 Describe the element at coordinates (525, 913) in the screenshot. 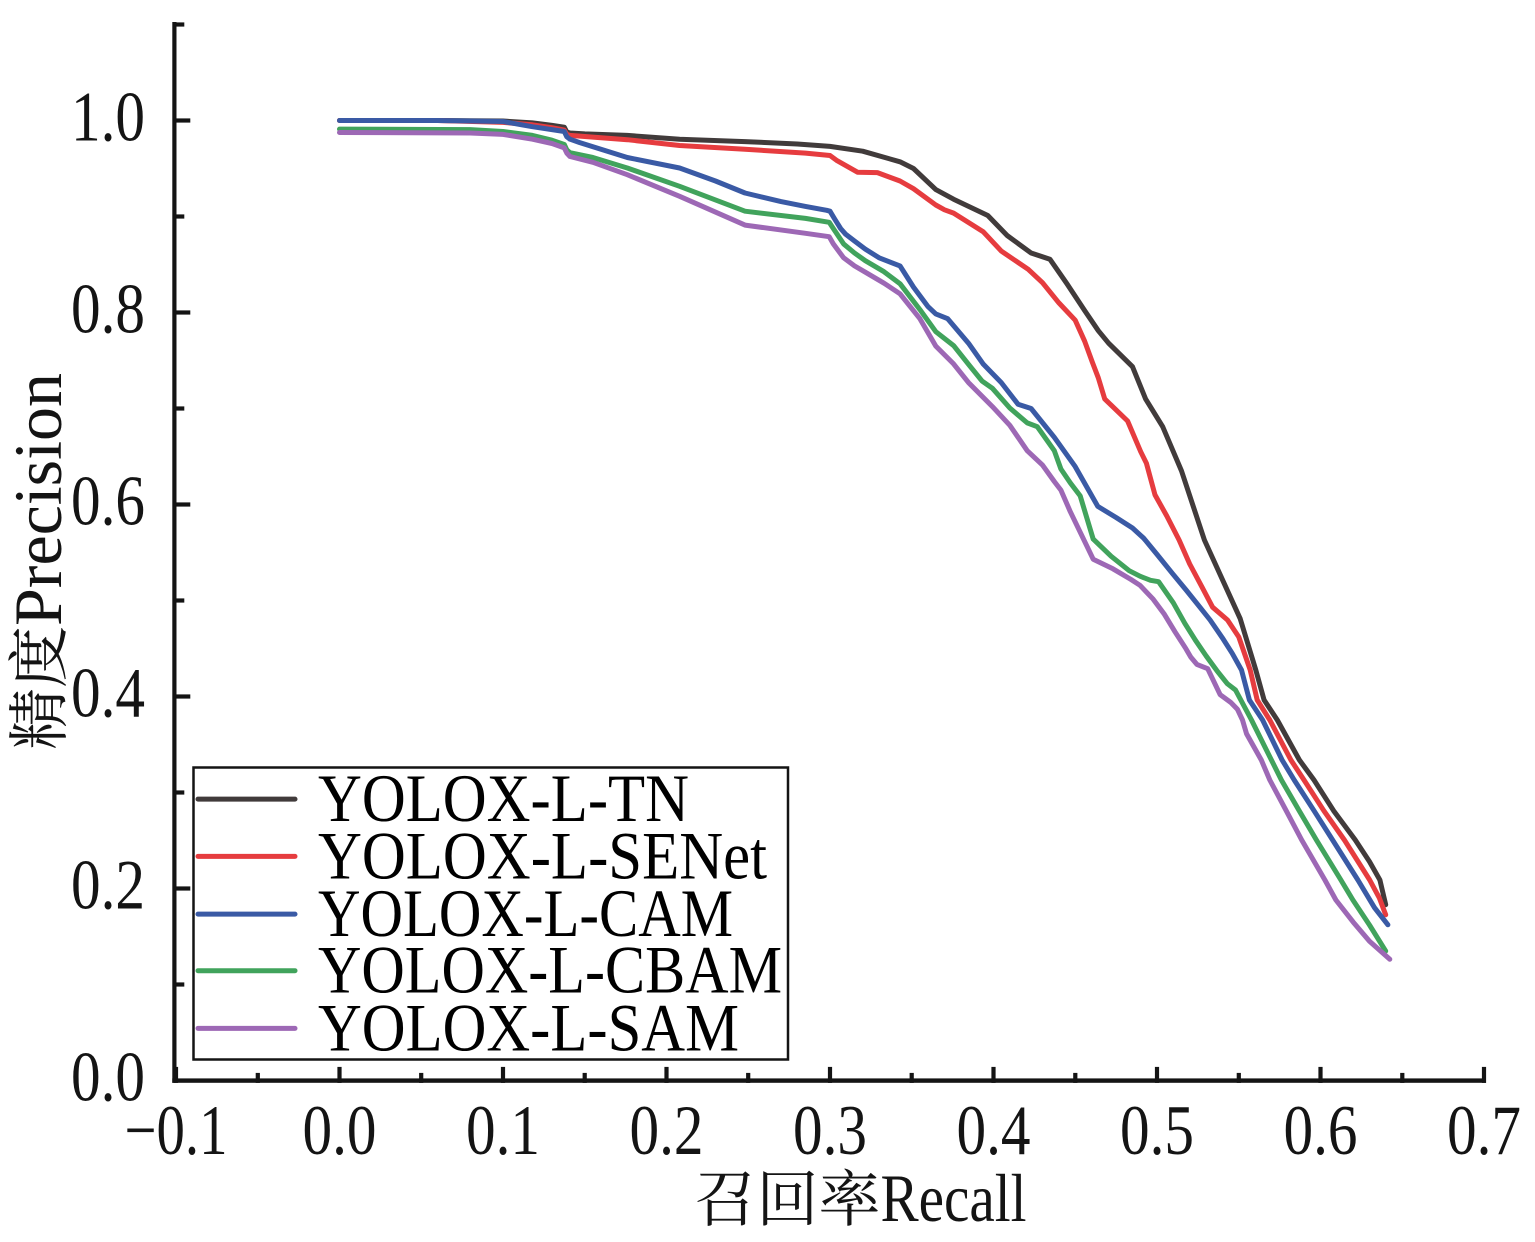

I see `svg-text: YOLOX-L-CAM` at that location.